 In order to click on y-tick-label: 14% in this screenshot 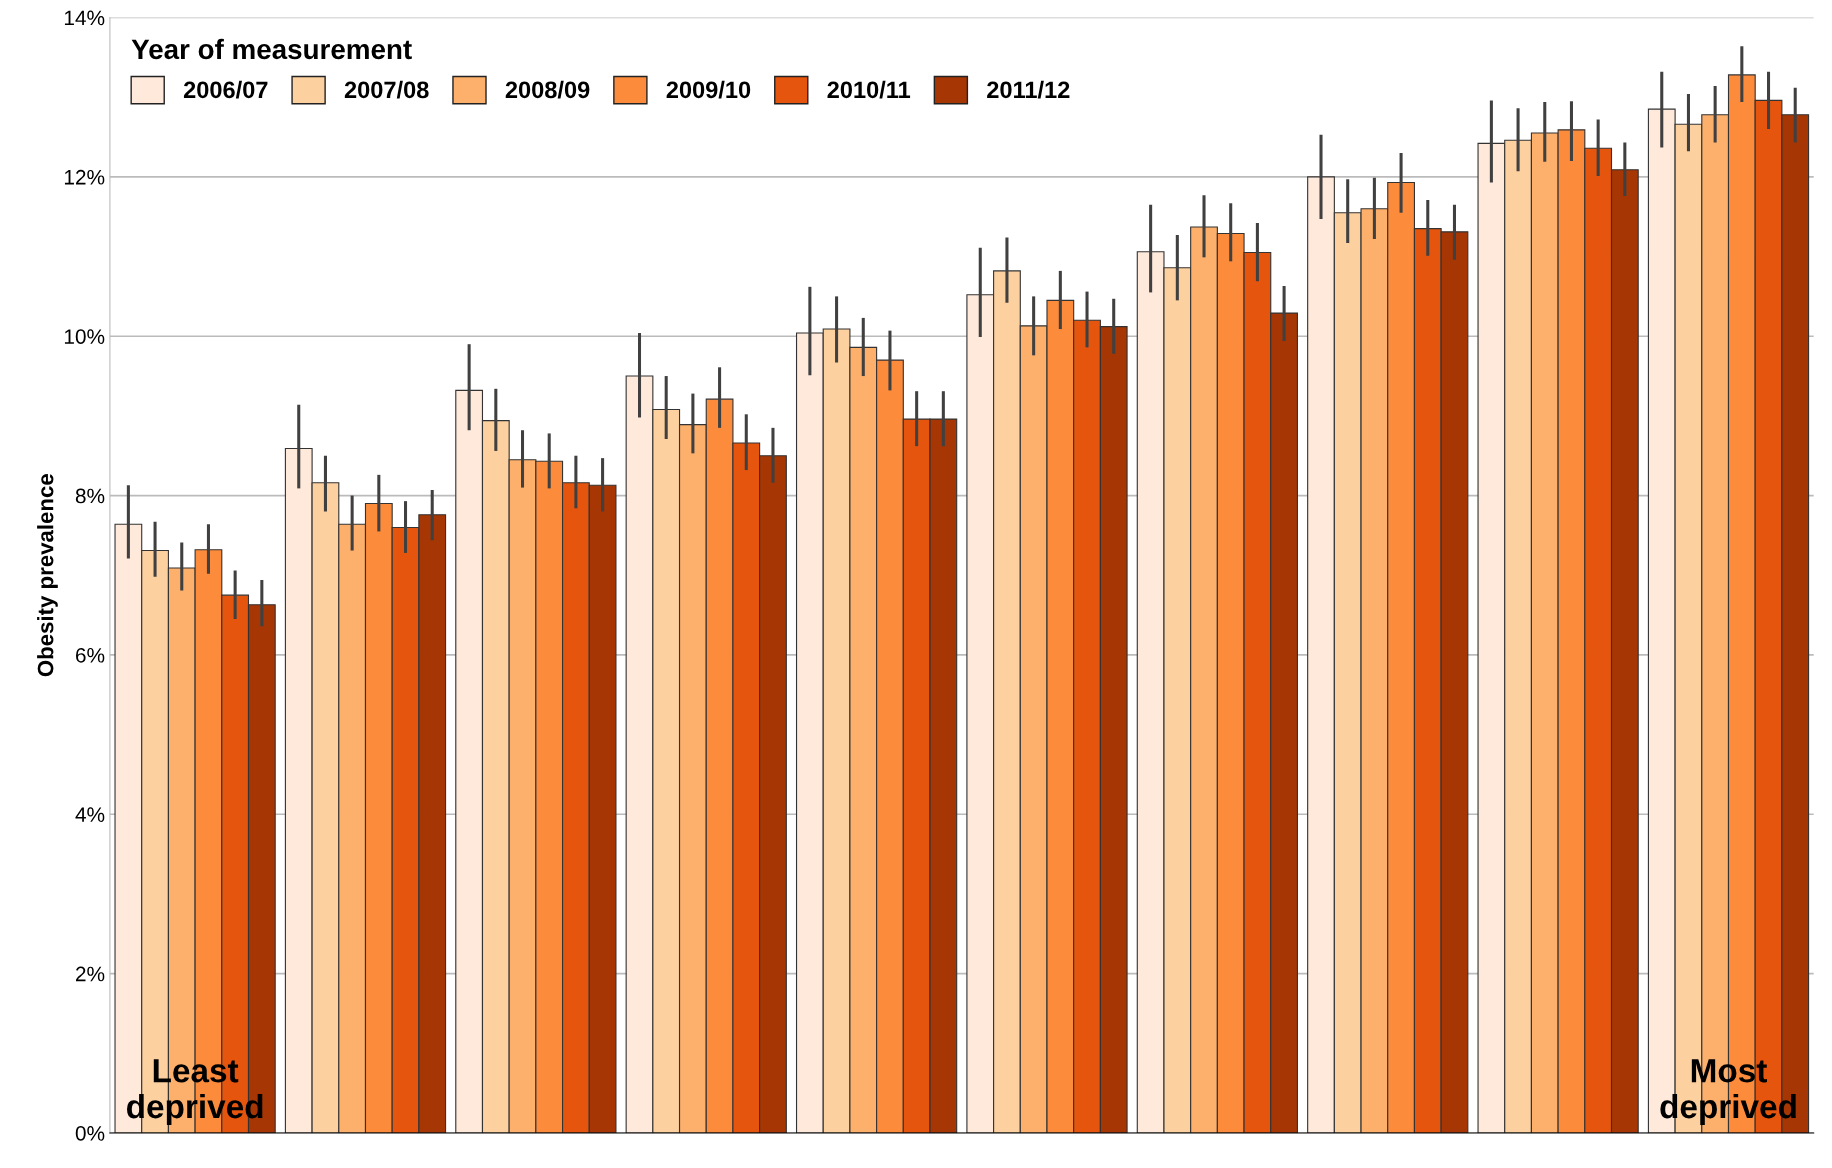, I will do `click(84, 18)`.